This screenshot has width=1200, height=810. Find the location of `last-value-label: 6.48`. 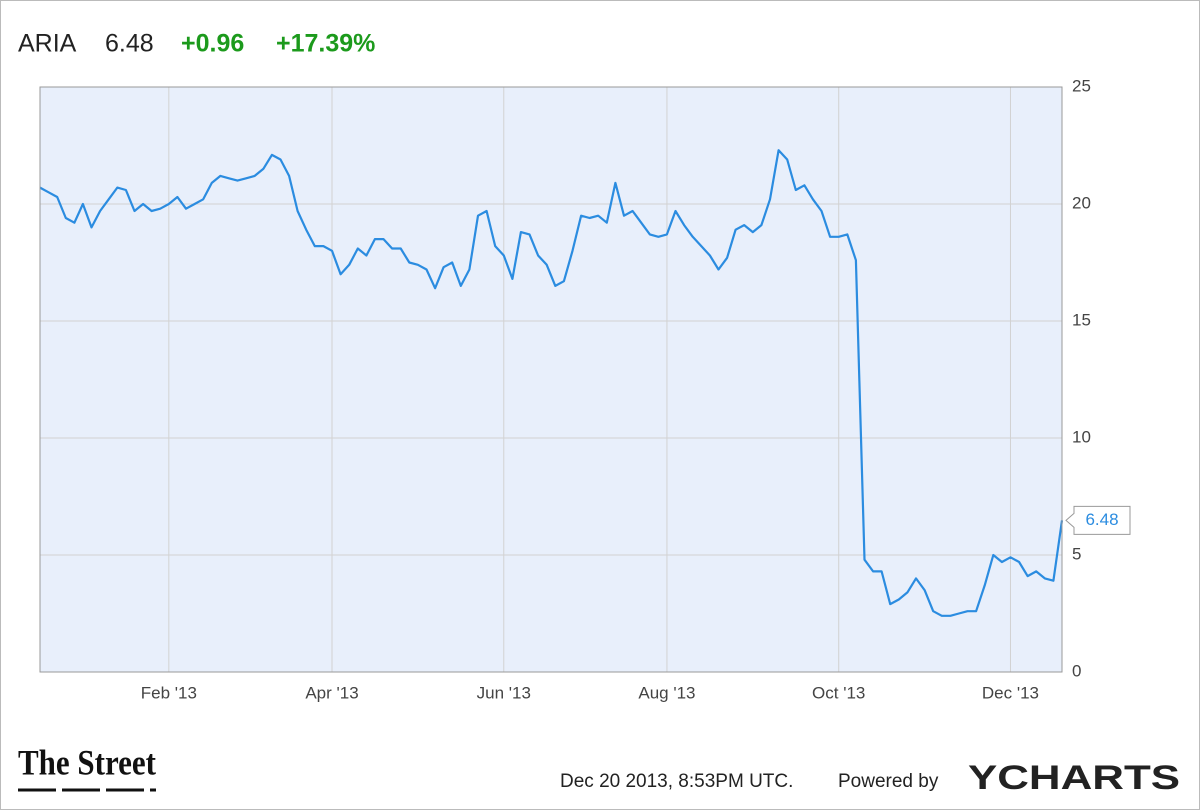

last-value-label: 6.48 is located at coordinates (1101, 519).